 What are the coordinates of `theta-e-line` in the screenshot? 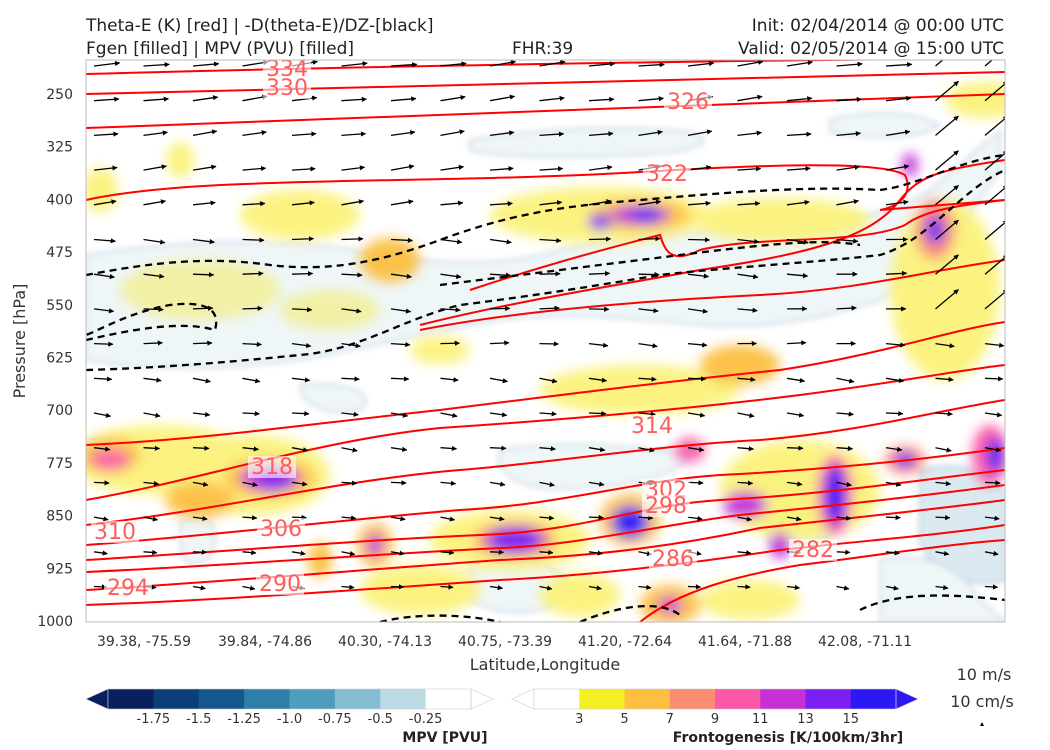 It's located at (712, 242).